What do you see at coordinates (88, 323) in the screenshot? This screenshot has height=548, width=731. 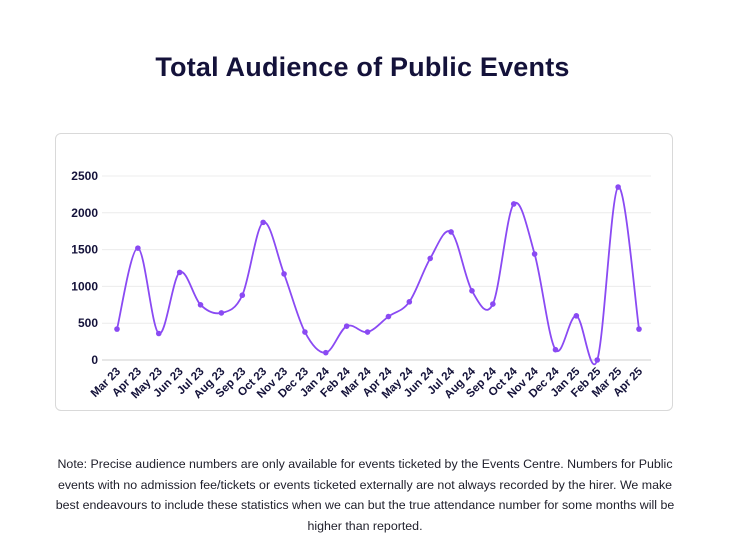 I see `y-tick-label: 500` at bounding box center [88, 323].